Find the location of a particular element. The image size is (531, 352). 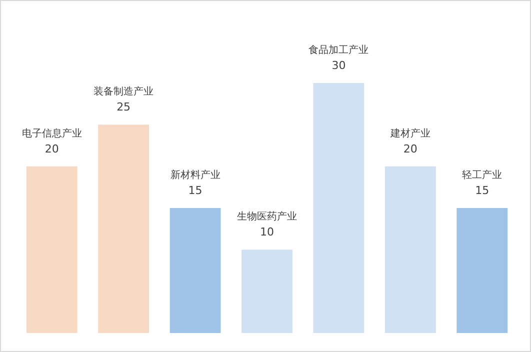

data-label: 新材料产业 15 is located at coordinates (195, 183).